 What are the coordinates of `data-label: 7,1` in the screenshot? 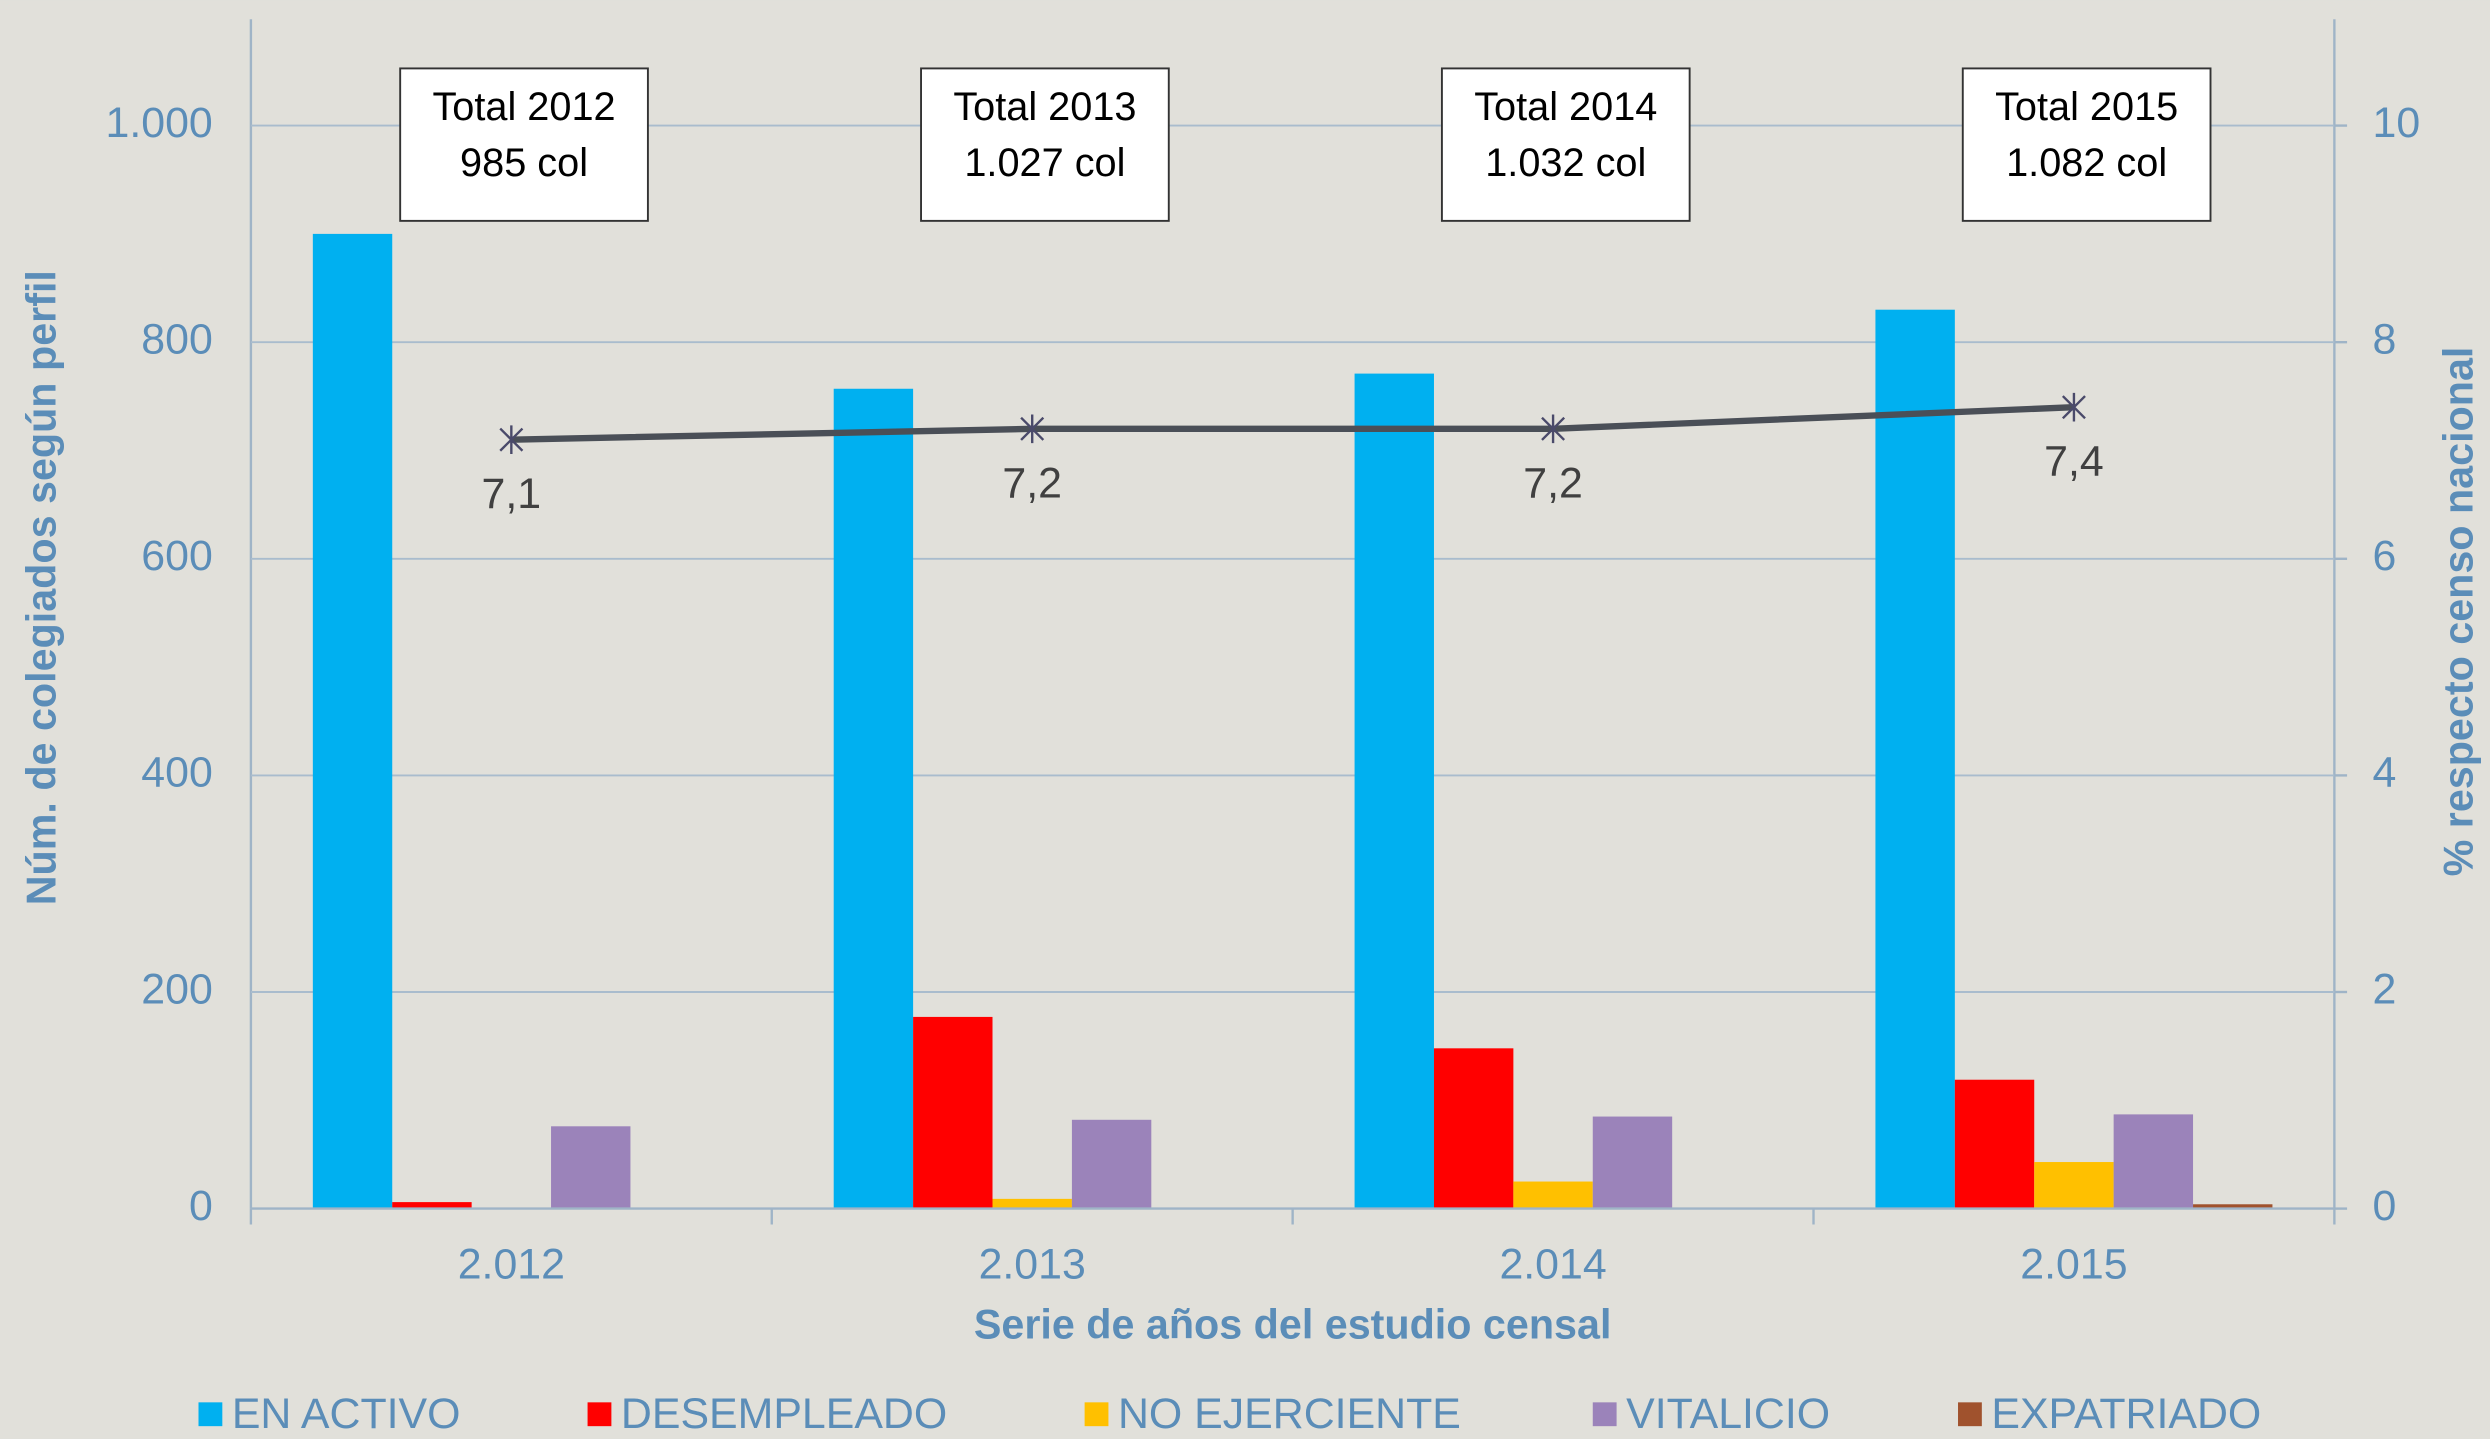 It's located at (512, 494).